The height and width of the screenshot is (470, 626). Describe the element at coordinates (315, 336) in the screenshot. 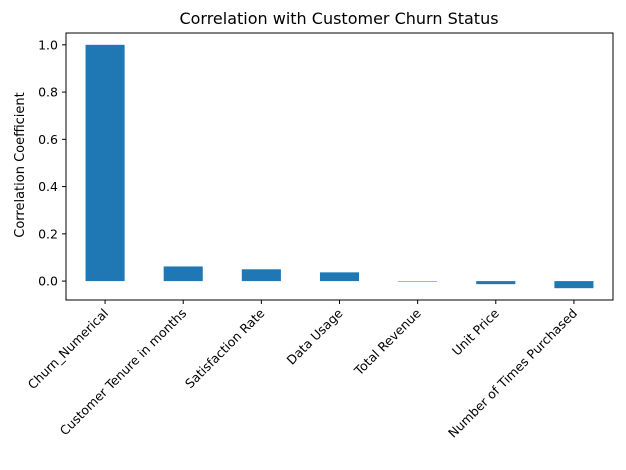

I see `x-tick-label-3: Data Usage` at that location.